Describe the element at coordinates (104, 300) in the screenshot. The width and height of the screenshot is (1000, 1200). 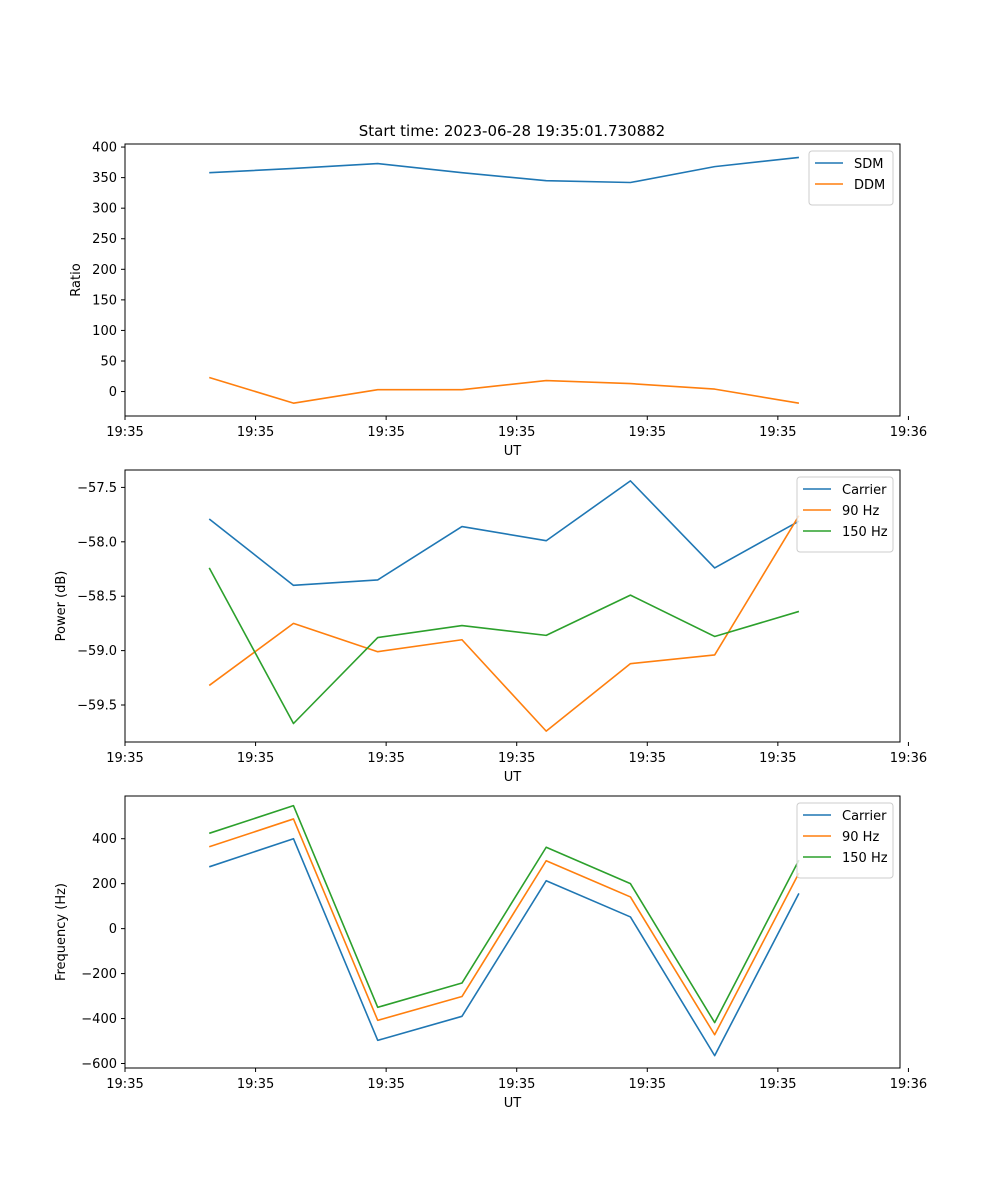
I see `y-tick-label-1-4: 150` at that location.